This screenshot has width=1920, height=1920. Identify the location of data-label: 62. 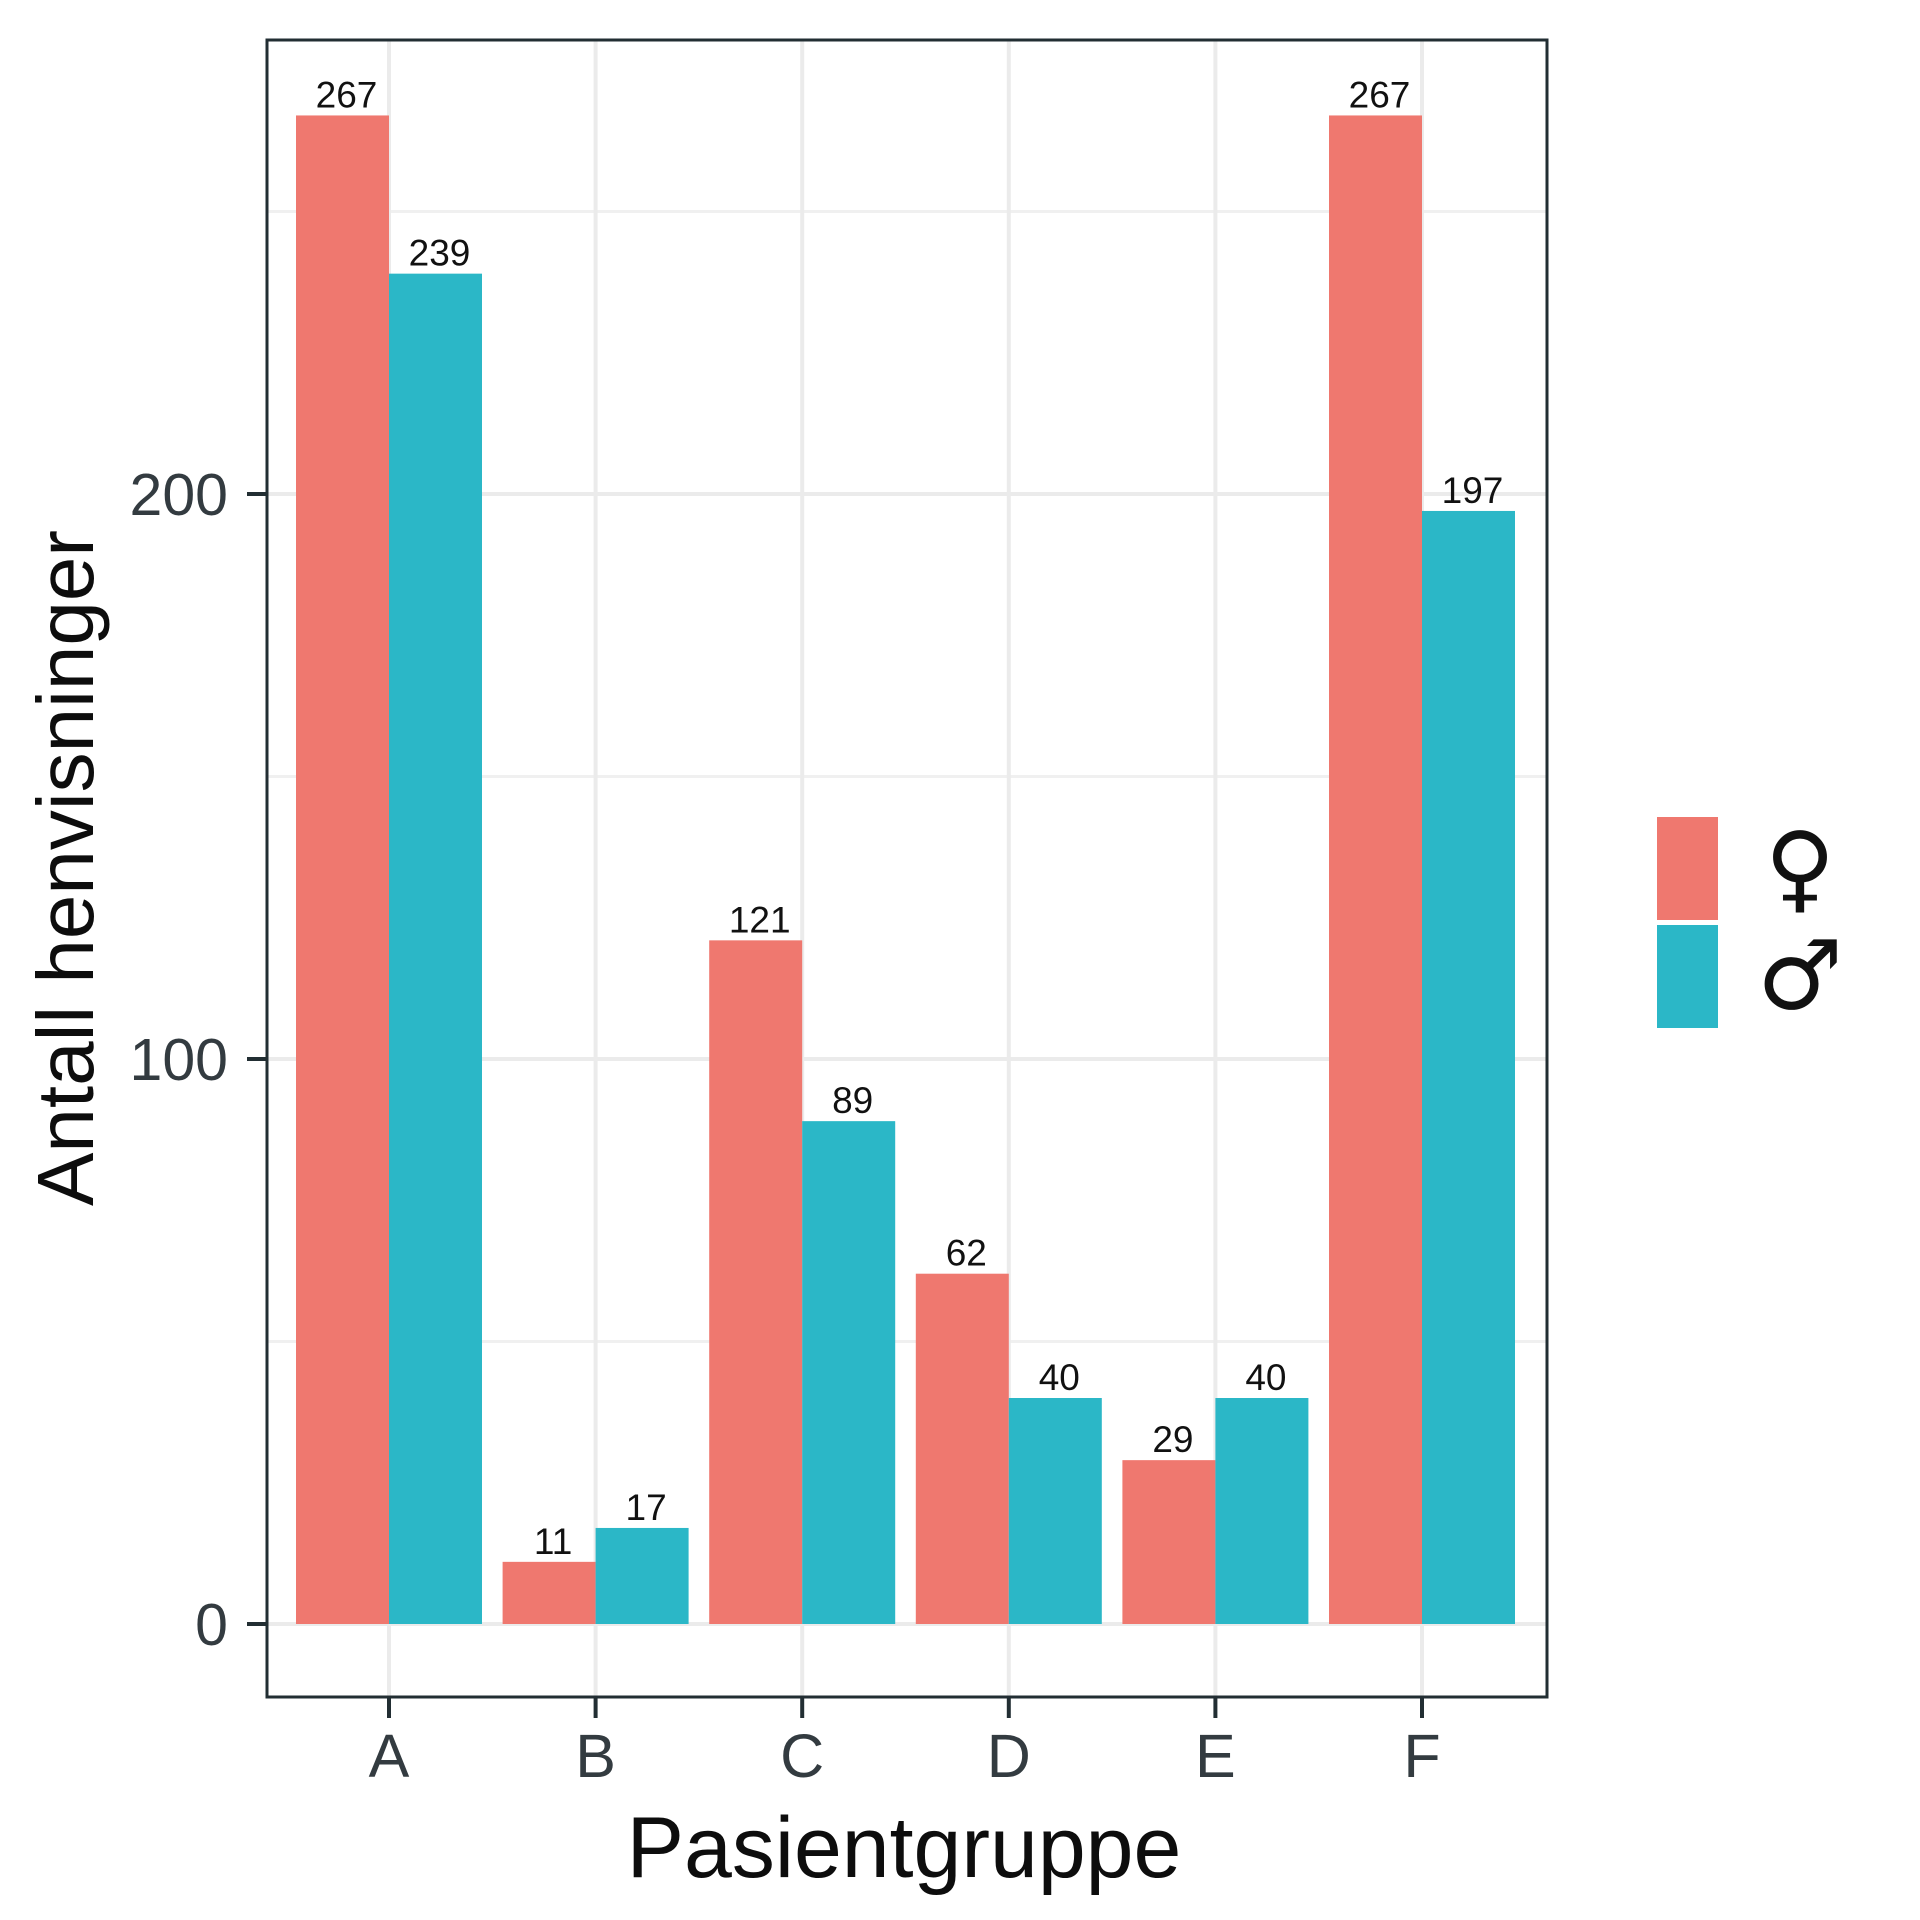
(966, 1253).